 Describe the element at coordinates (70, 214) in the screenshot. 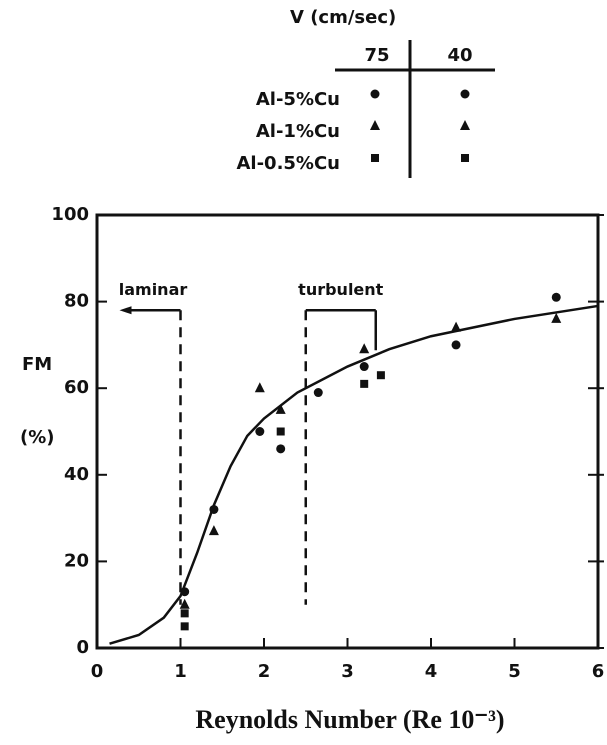

I see `y-tick-label: 100` at that location.